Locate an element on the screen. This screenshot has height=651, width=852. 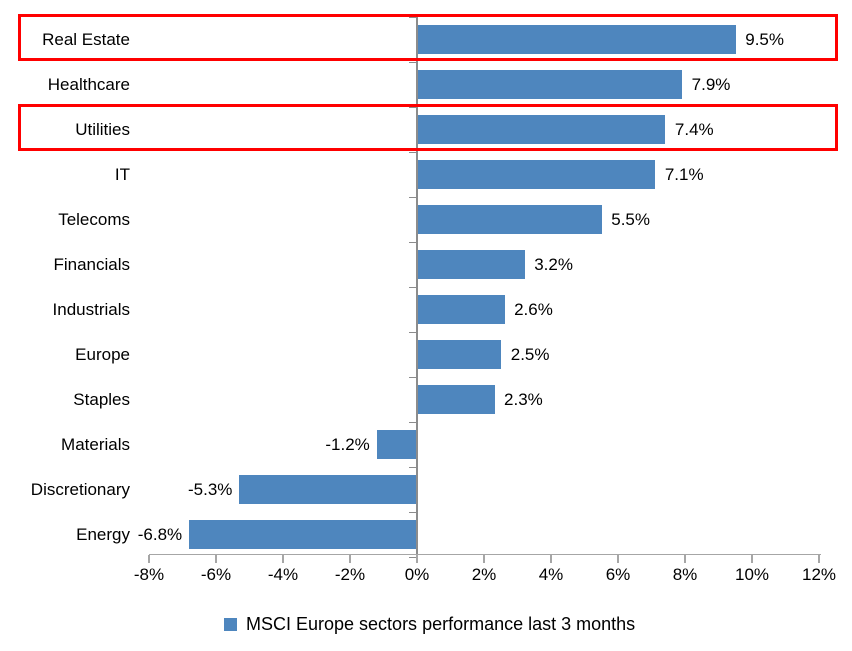
bar-value-label: -1.2% is located at coordinates (347, 444).